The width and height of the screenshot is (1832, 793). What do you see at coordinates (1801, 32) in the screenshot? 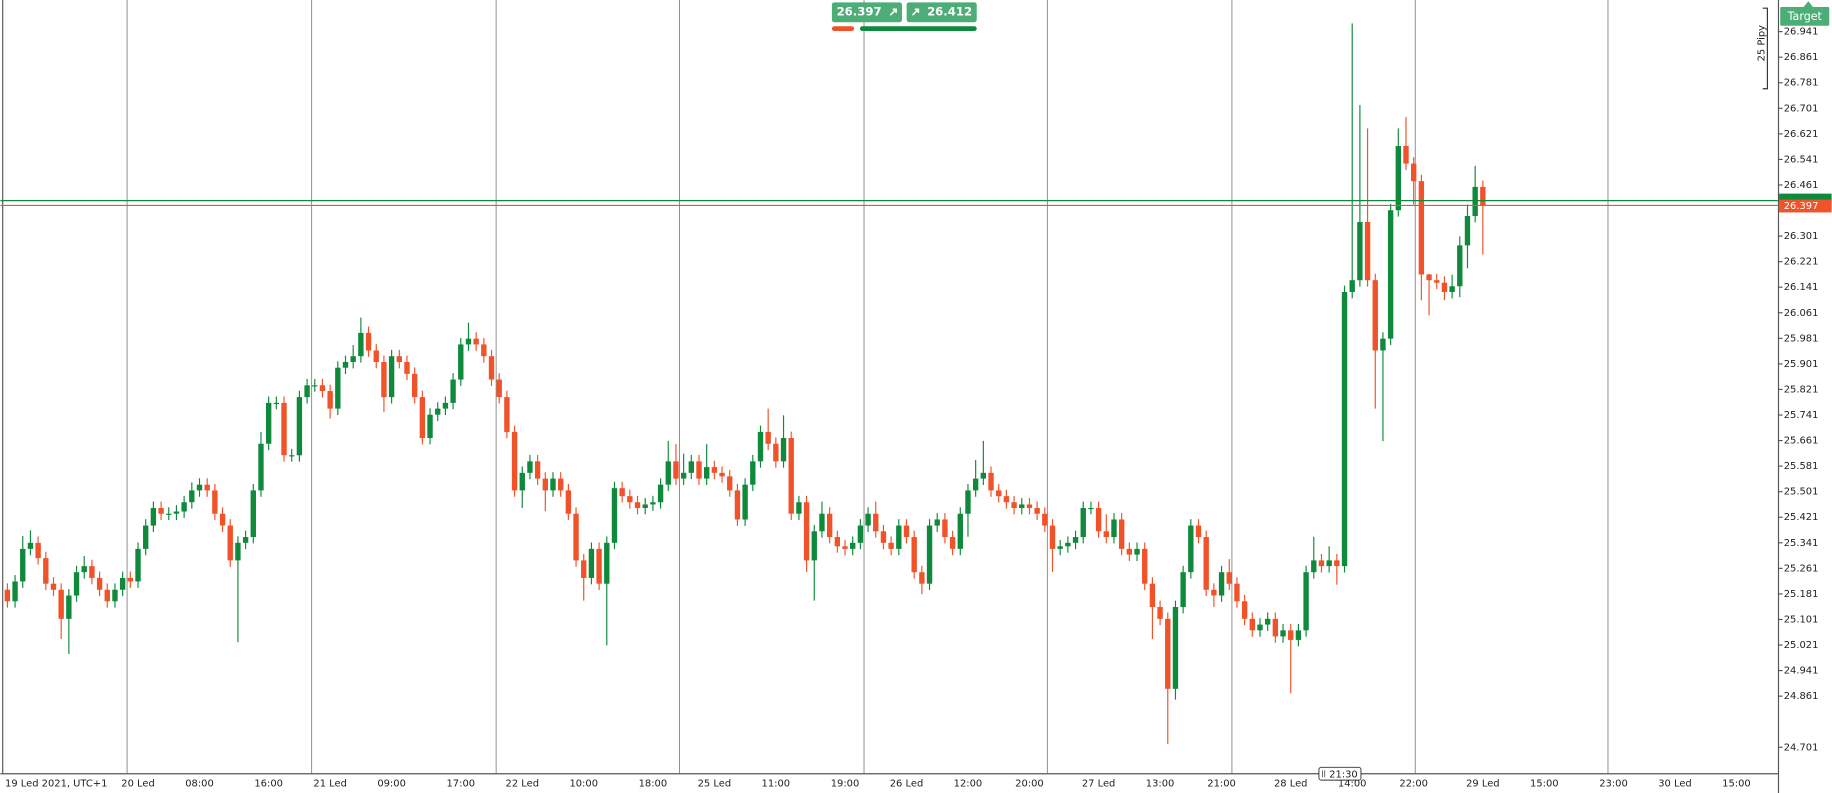
I see `y-tick-label: 26.941` at bounding box center [1801, 32].